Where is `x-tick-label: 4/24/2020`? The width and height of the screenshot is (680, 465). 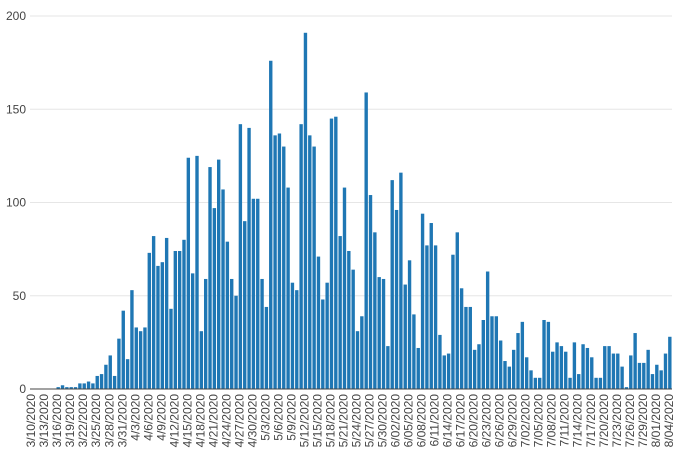 x-tick-label: 4/24/2020 is located at coordinates (226, 421).